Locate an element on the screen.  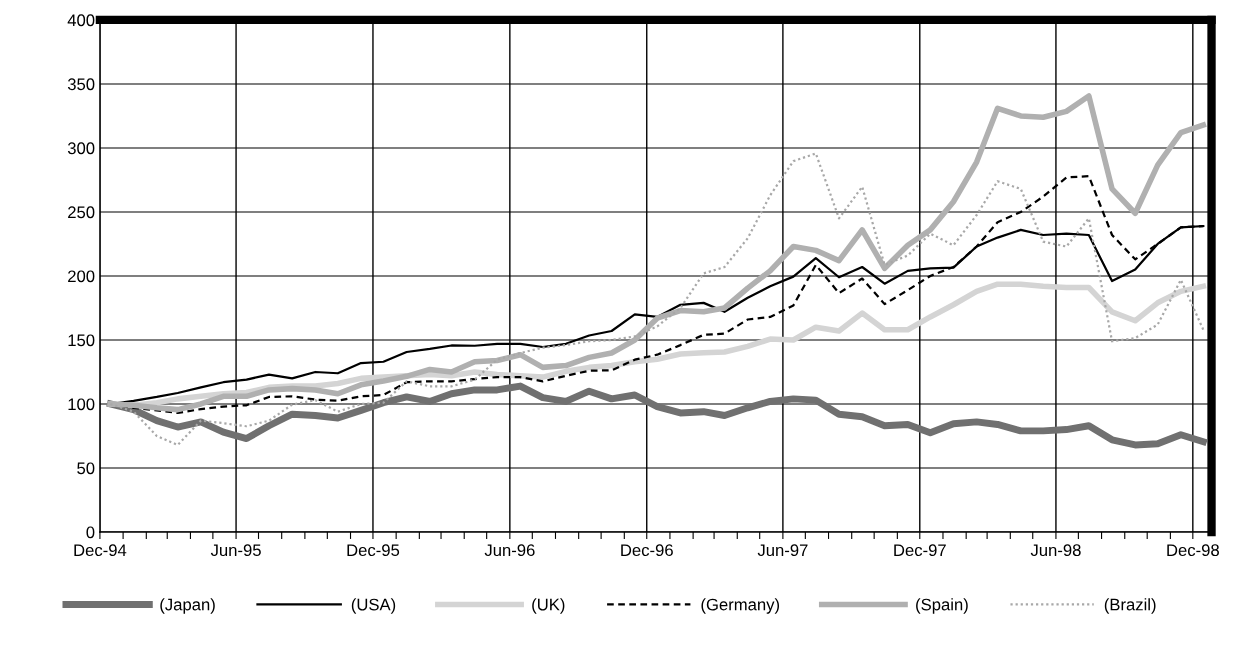
x-tick-label: Dec-94 is located at coordinates (100, 550).